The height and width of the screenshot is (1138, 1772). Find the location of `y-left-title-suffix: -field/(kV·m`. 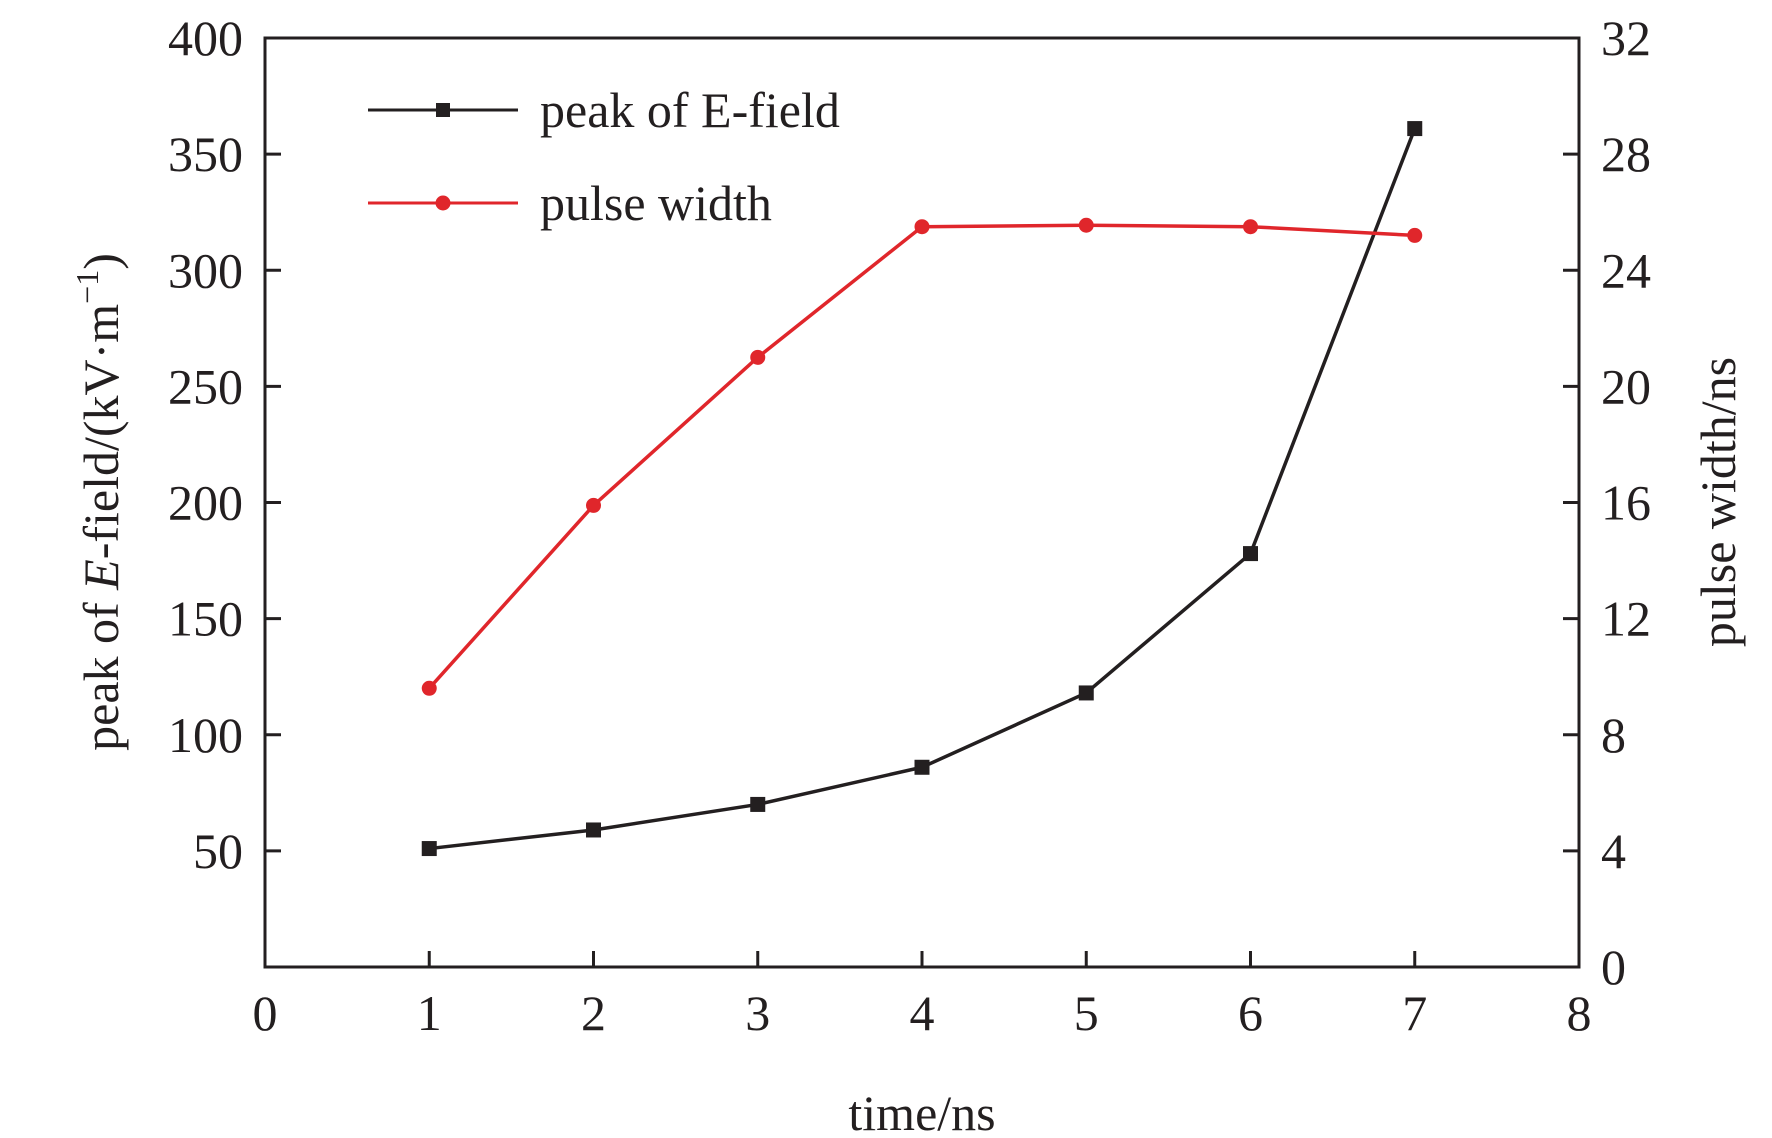

y-left-title-suffix: -field/(kV·m is located at coordinates (101, 432).